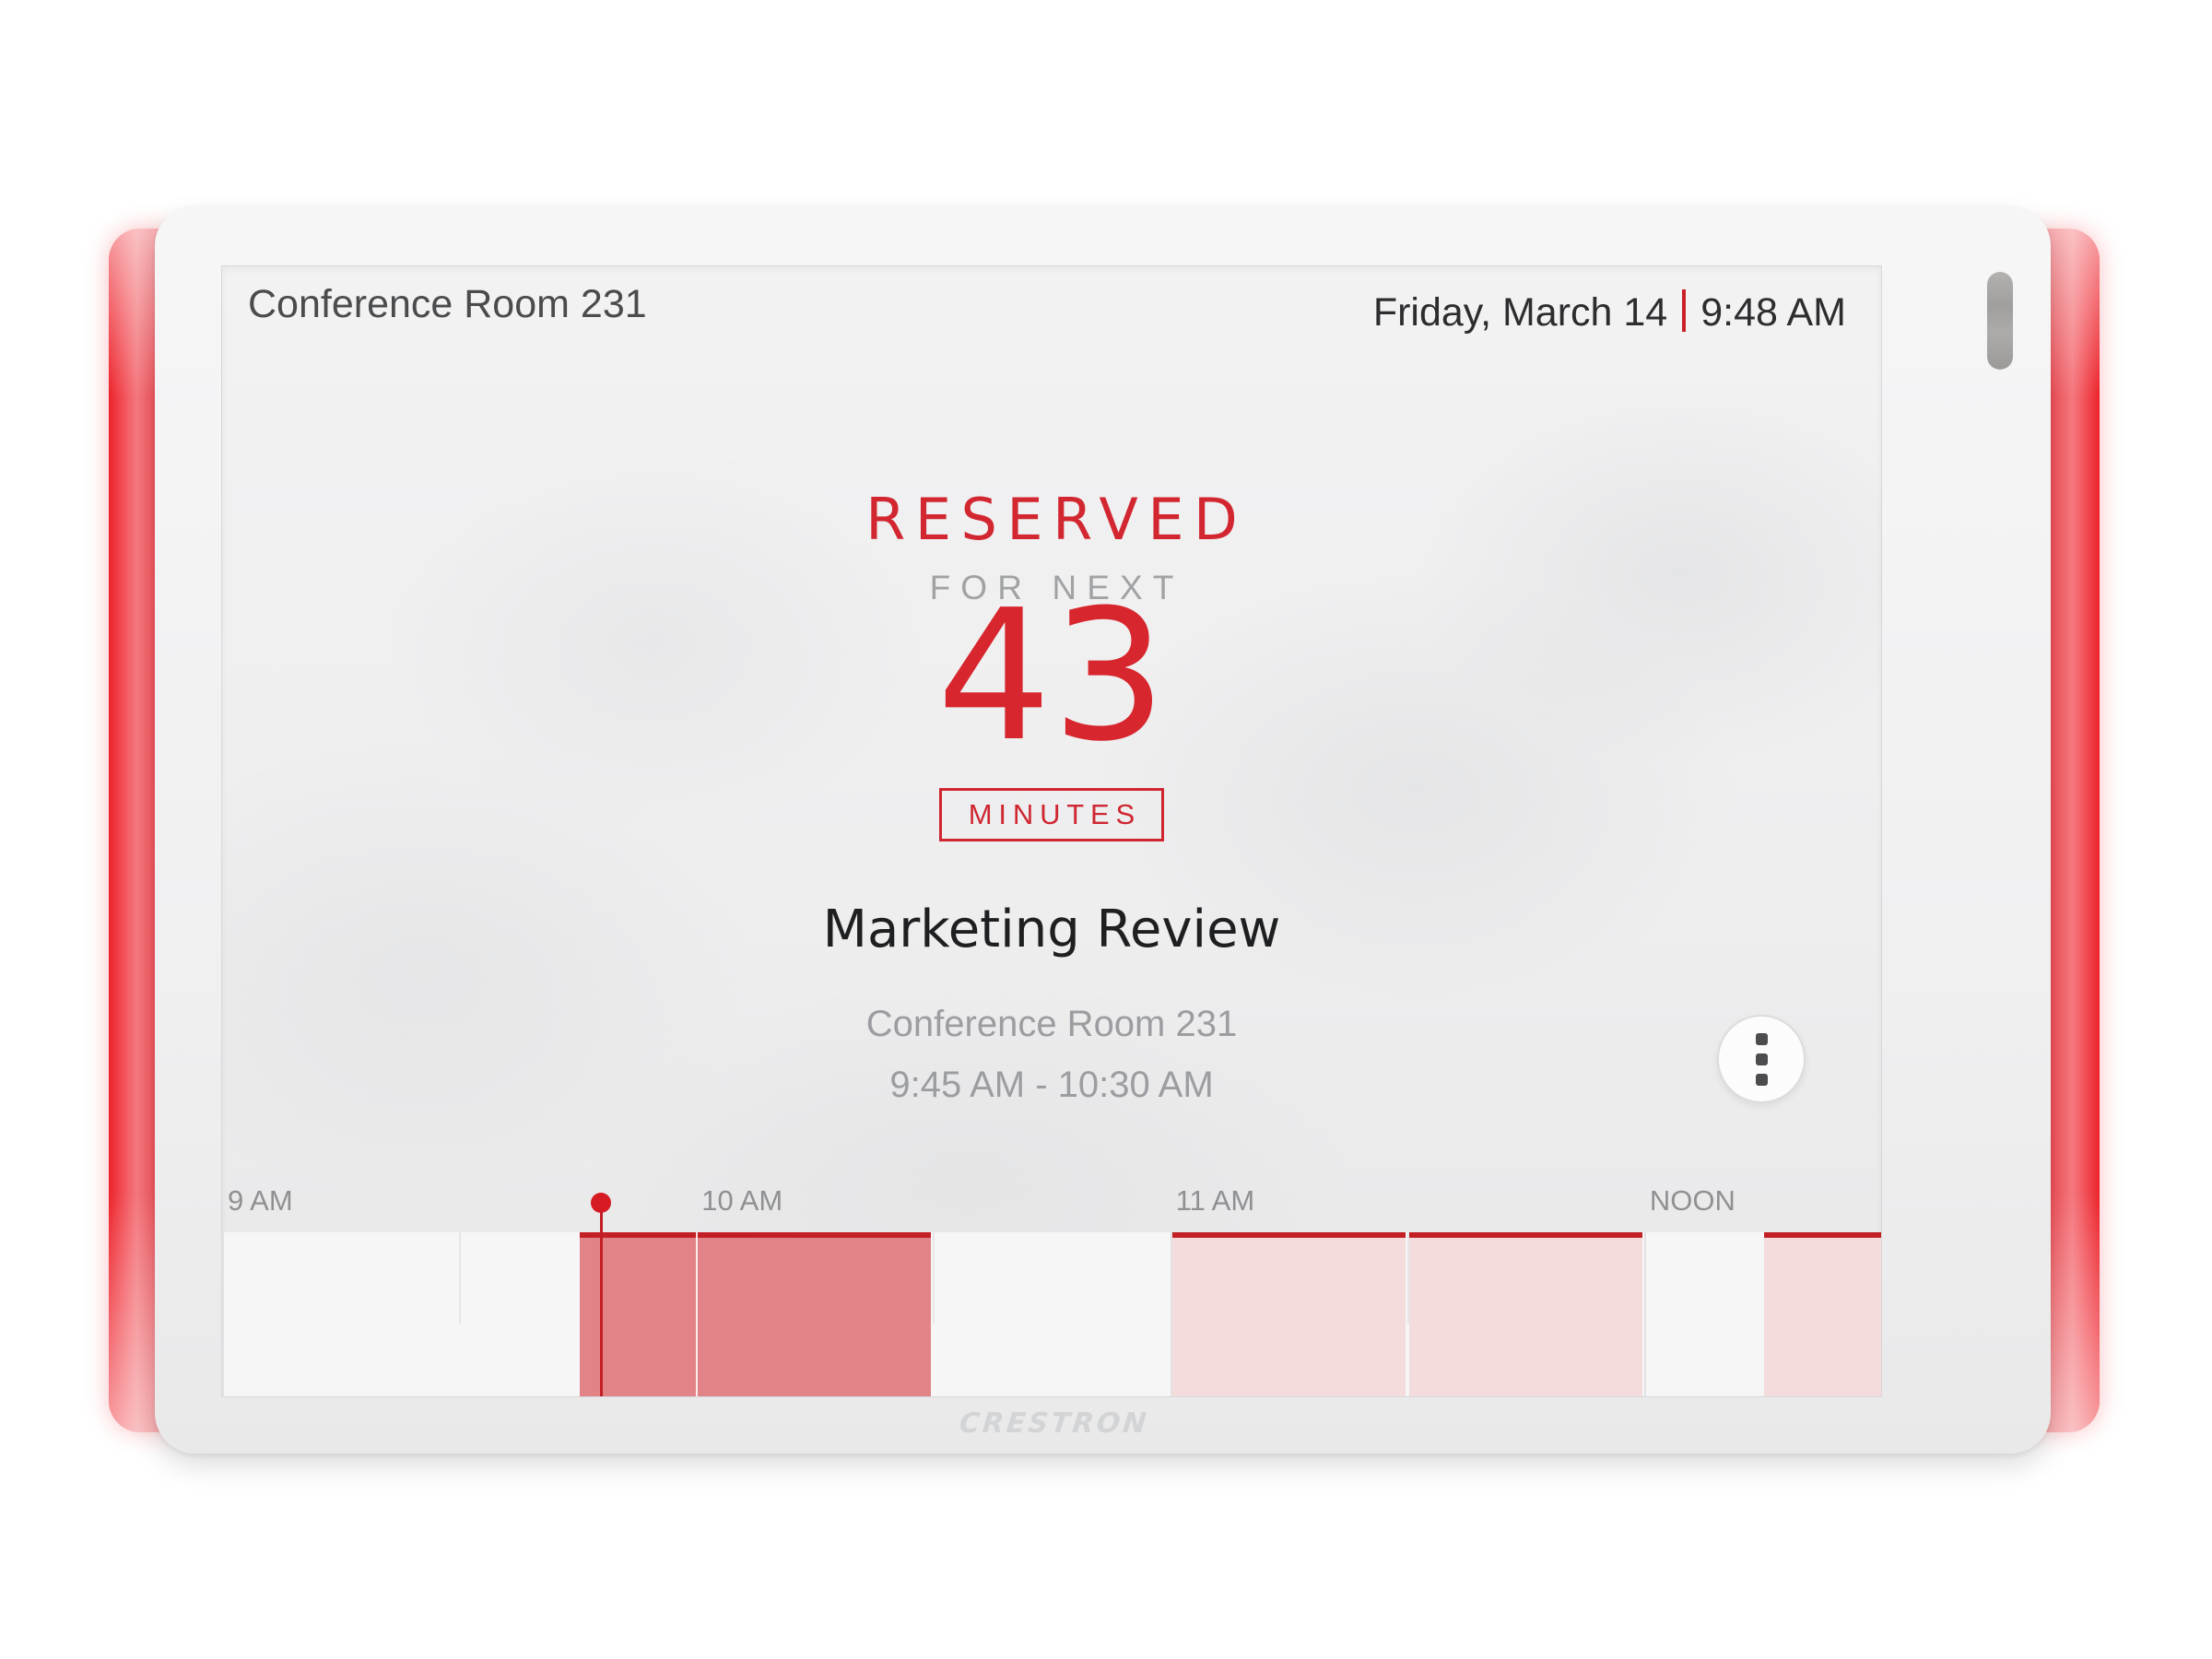 This screenshot has width=2212, height=1659. Describe the element at coordinates (260, 1200) in the screenshot. I see `timeline-hour-label: 9 AM` at that location.